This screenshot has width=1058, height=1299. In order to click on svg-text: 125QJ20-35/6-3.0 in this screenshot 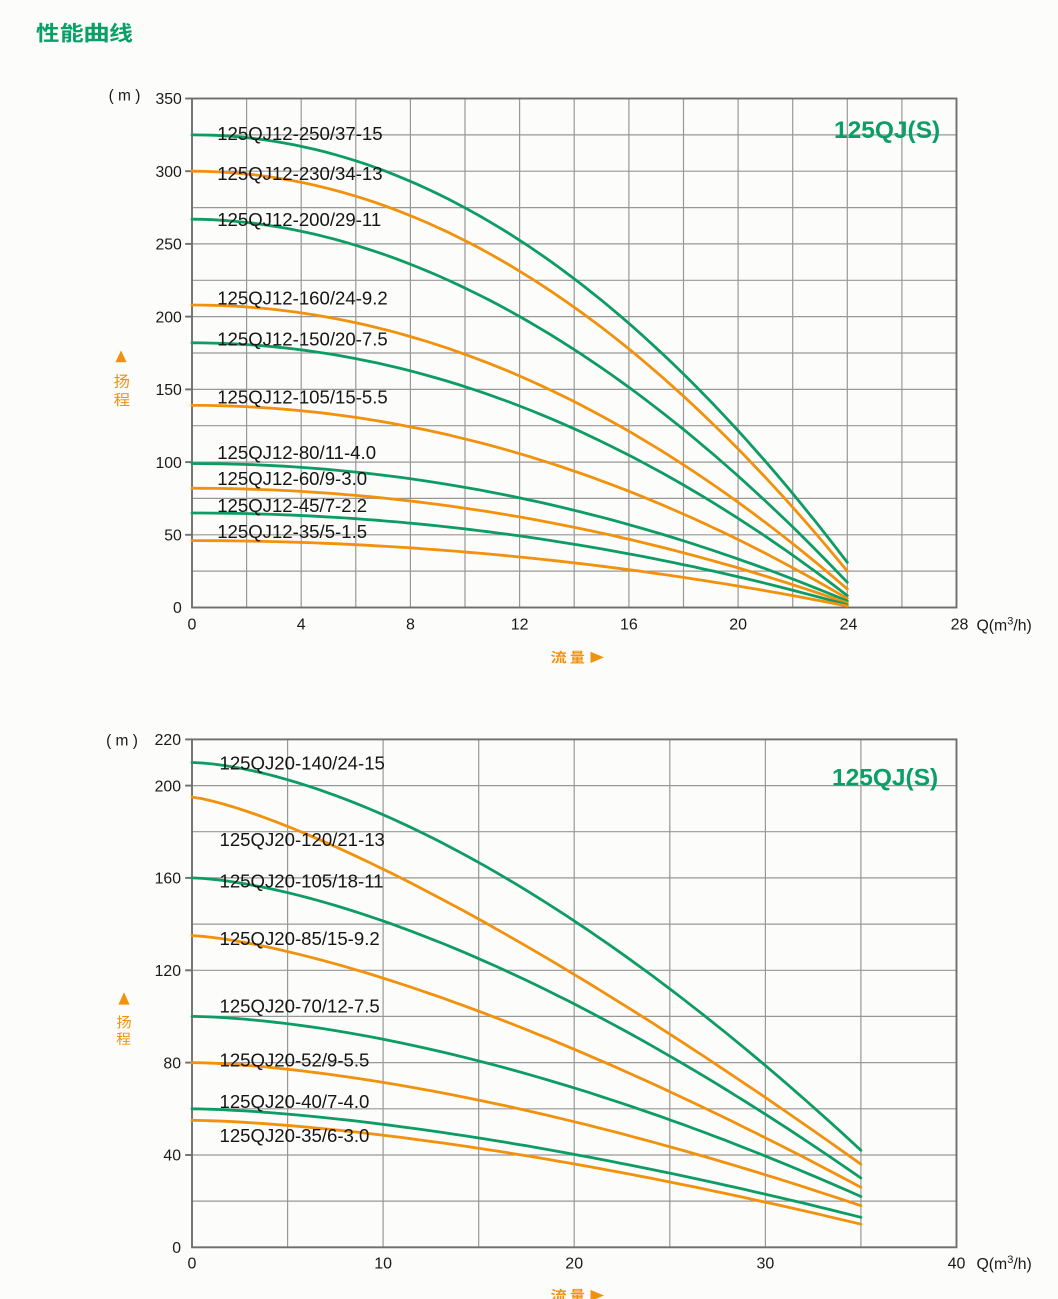, I will do `click(295, 1135)`.